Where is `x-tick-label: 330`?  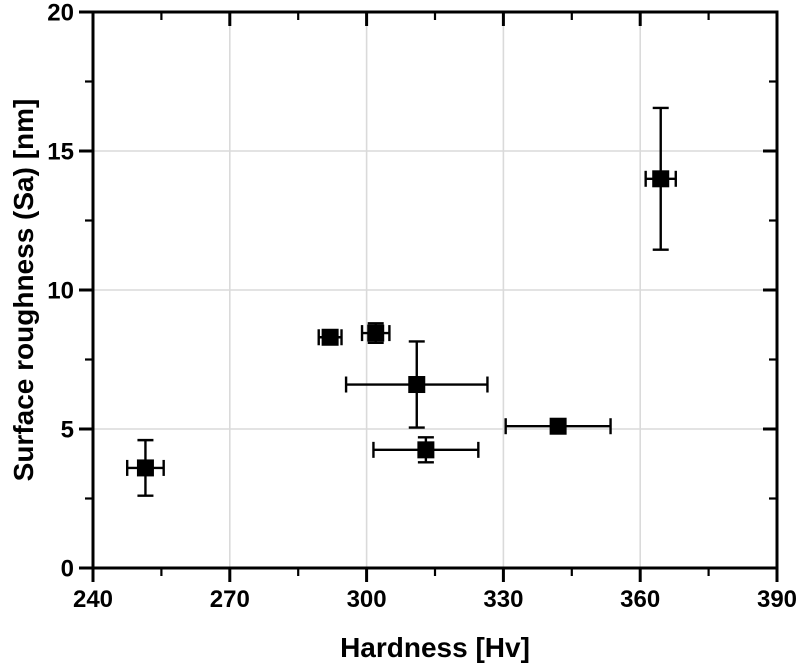 x-tick-label: 330 is located at coordinates (503, 599).